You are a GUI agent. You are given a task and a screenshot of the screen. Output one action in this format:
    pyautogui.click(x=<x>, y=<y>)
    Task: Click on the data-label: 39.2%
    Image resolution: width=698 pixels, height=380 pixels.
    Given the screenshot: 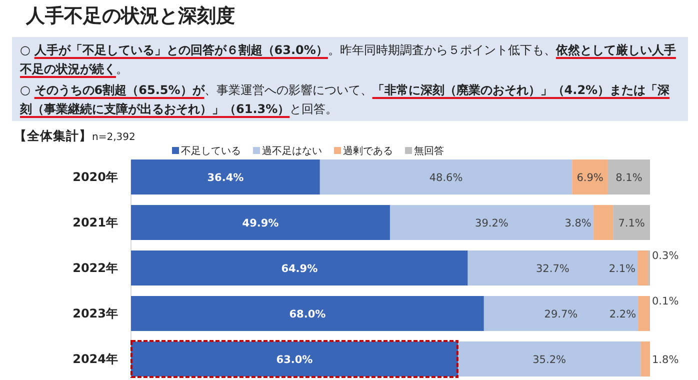 What is the action you would take?
    pyautogui.click(x=491, y=224)
    